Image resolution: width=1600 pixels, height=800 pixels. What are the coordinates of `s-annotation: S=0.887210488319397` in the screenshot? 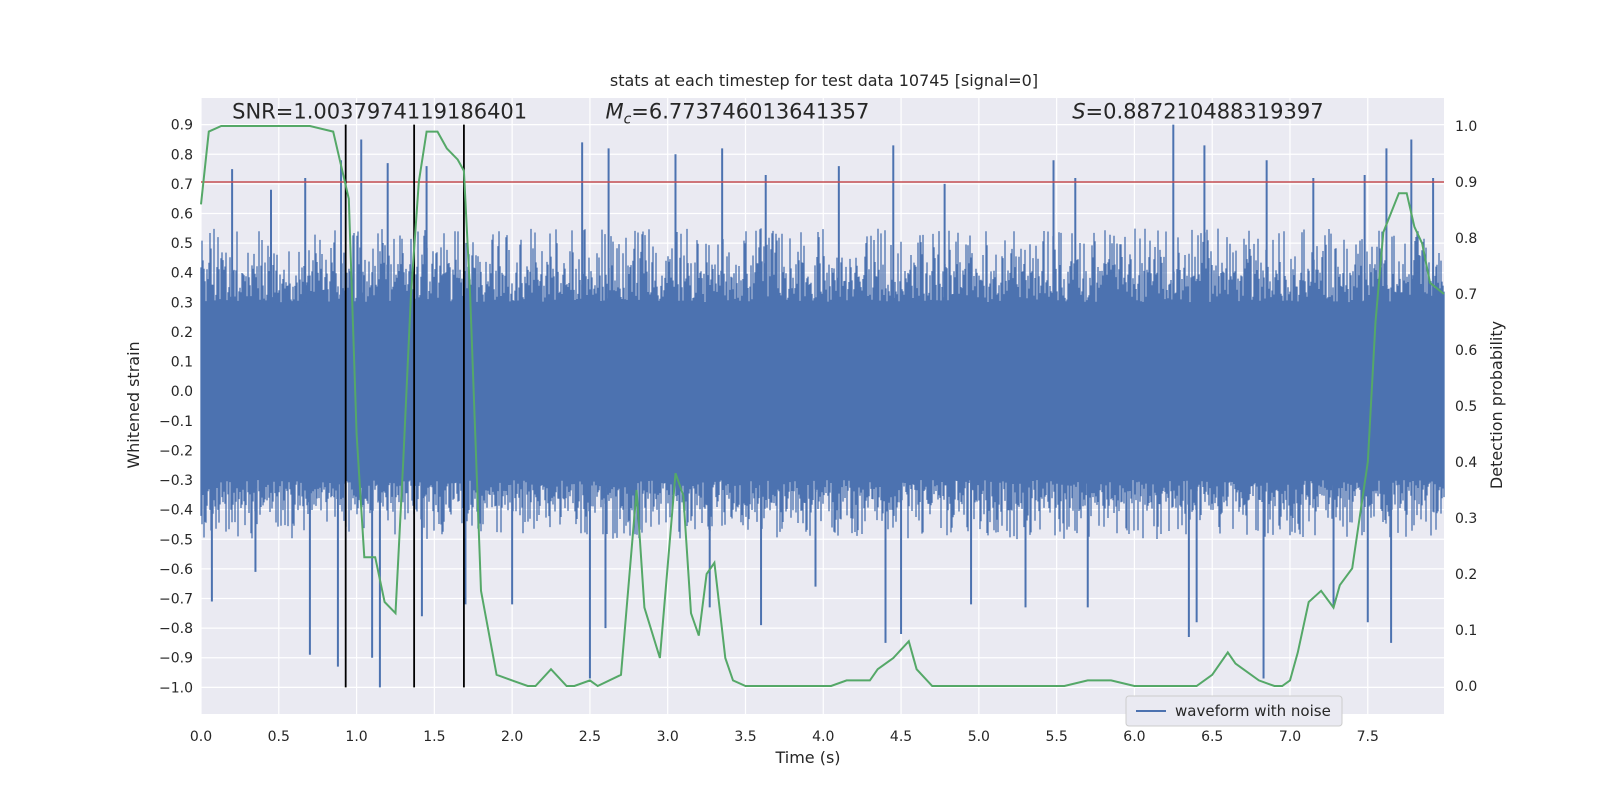 It's located at (1197, 112).